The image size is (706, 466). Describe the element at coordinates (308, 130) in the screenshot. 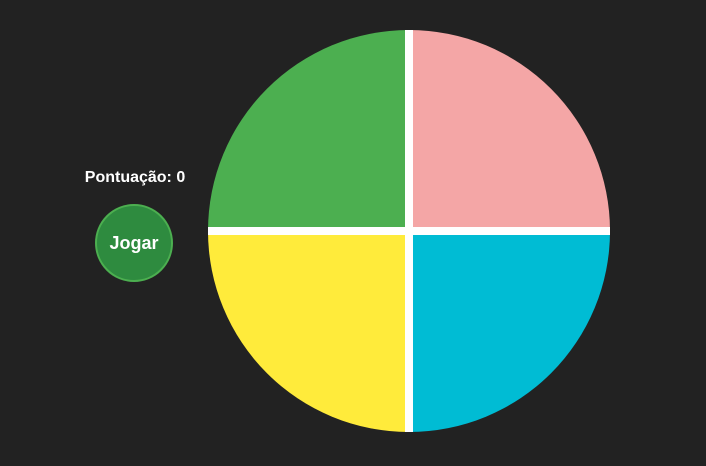

I see `pad-green` at that location.